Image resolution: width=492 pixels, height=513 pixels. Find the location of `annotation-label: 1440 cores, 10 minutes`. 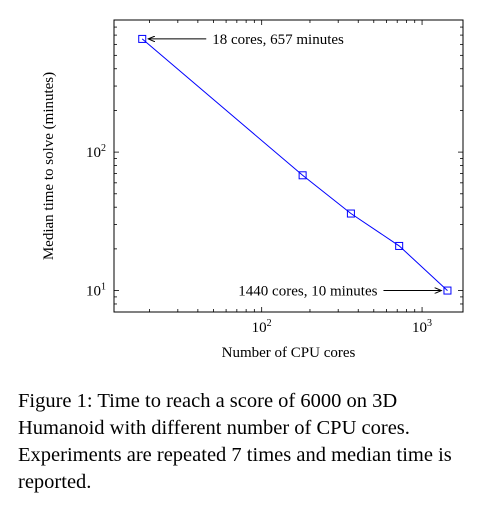

annotation-label: 1440 cores, 10 minutes is located at coordinates (307, 292).